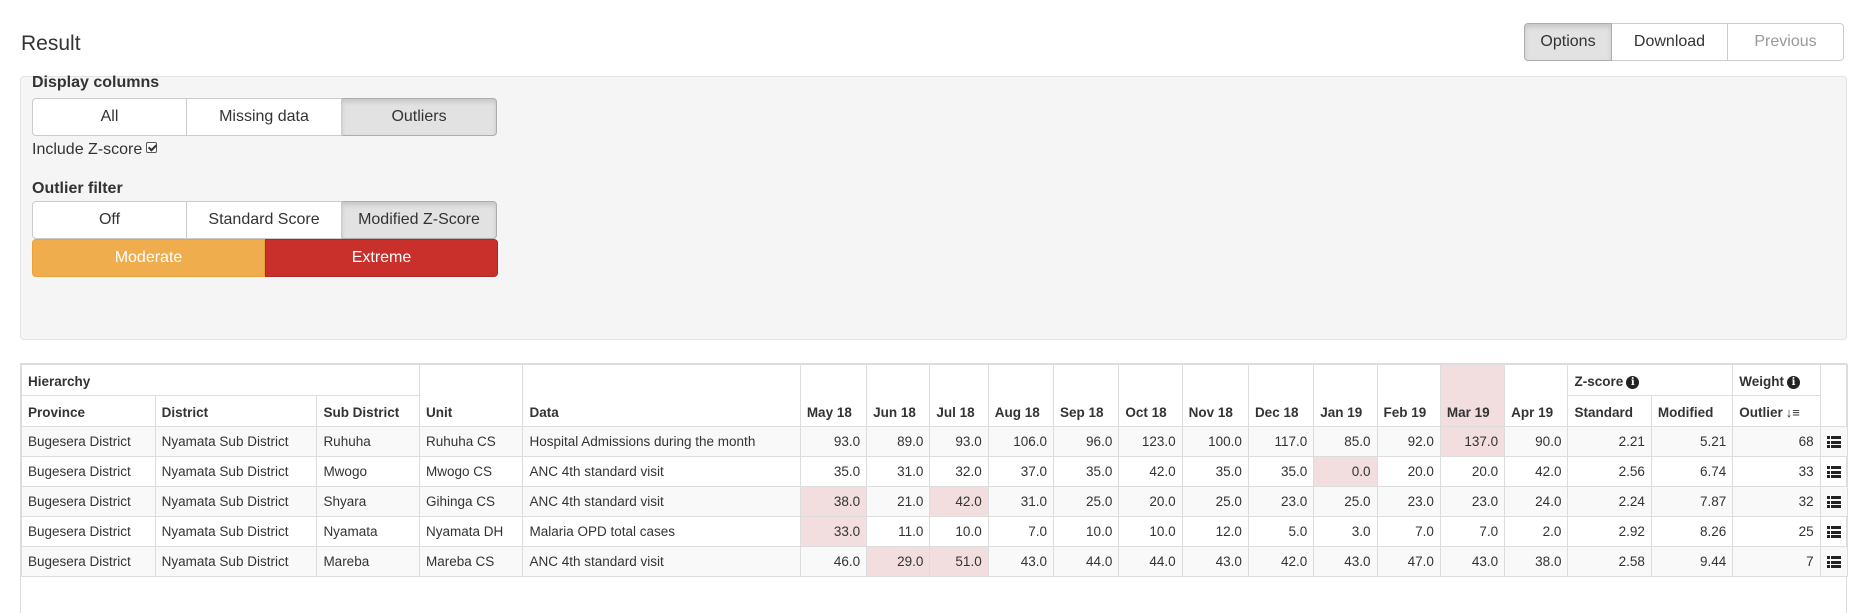 Image resolution: width=1854 pixels, height=613 pixels. What do you see at coordinates (1150, 441) in the screenshot?
I see `value-cell: 123.0` at bounding box center [1150, 441].